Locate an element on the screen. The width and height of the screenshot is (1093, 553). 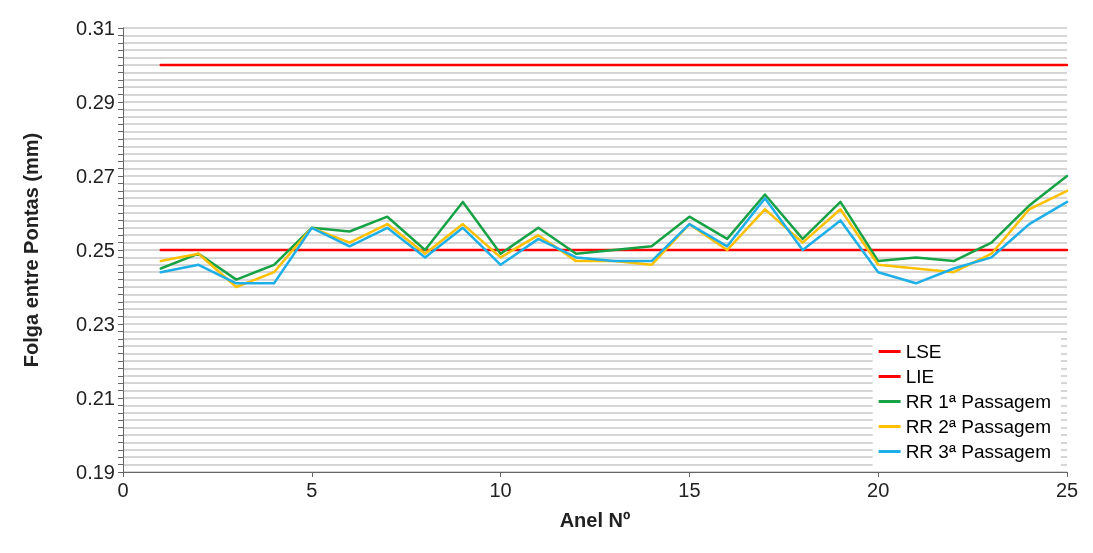
legend-label: RR 1ª Passagem is located at coordinates (978, 401).